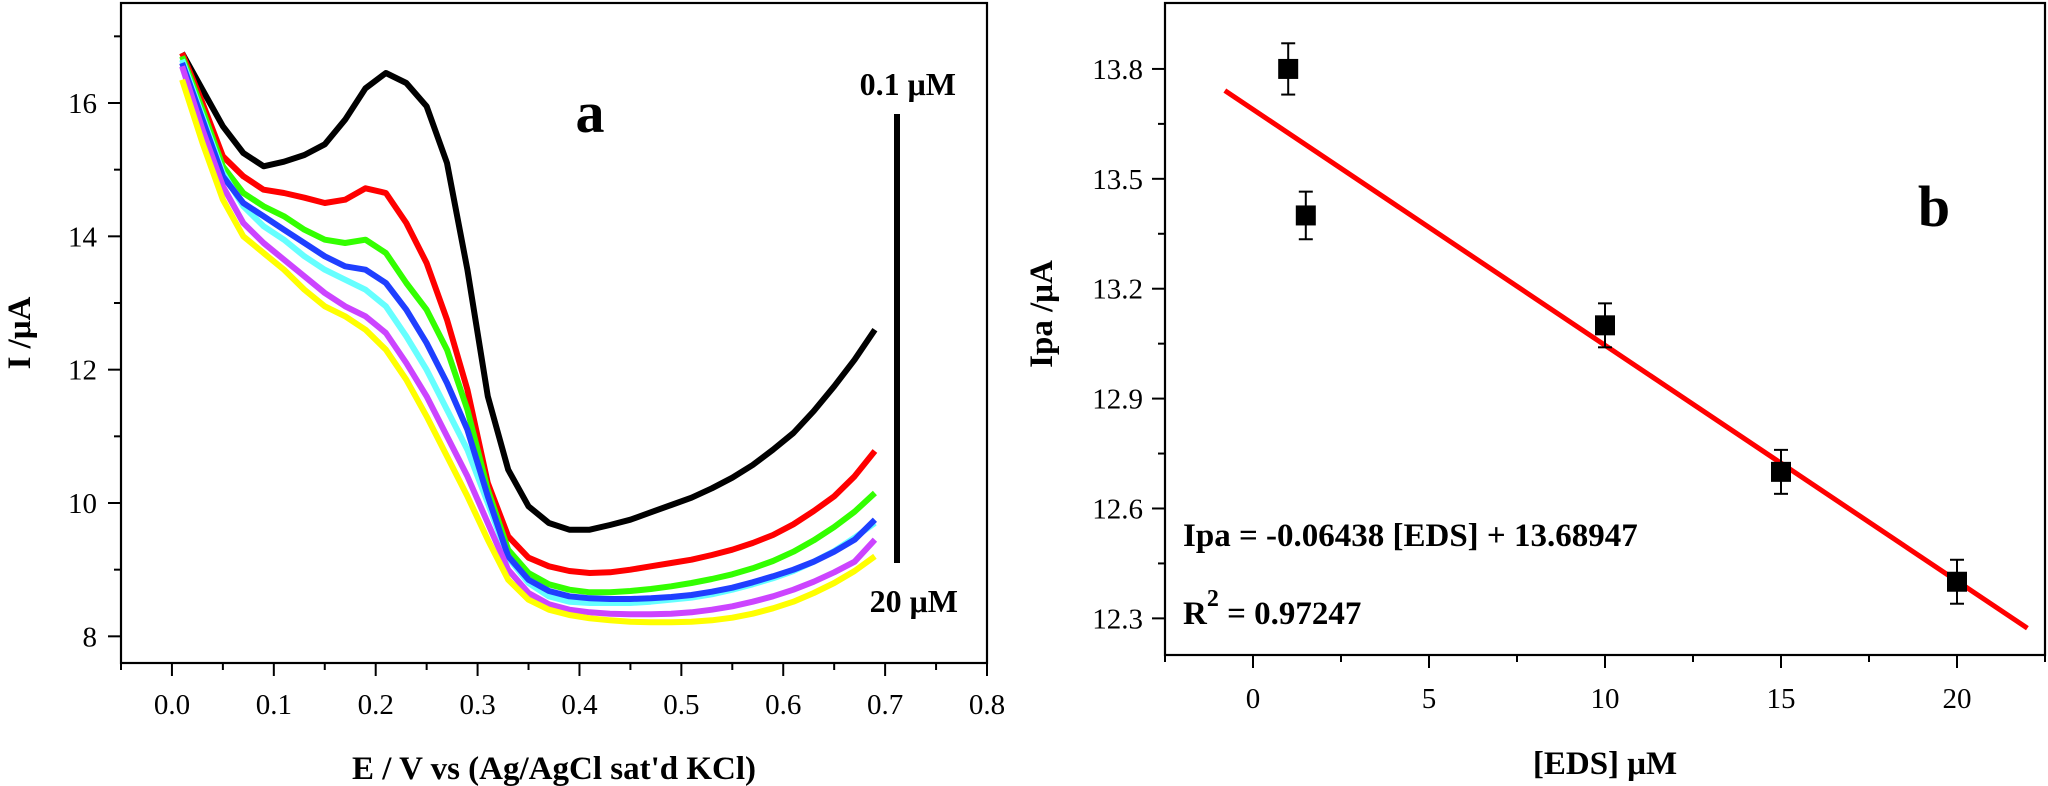 This screenshot has width=2048, height=786. What do you see at coordinates (1128, 344) in the screenshot?
I see `panel-b-y-axis: 12.3 12.6 12.9 13.2 13.5 13.8` at bounding box center [1128, 344].